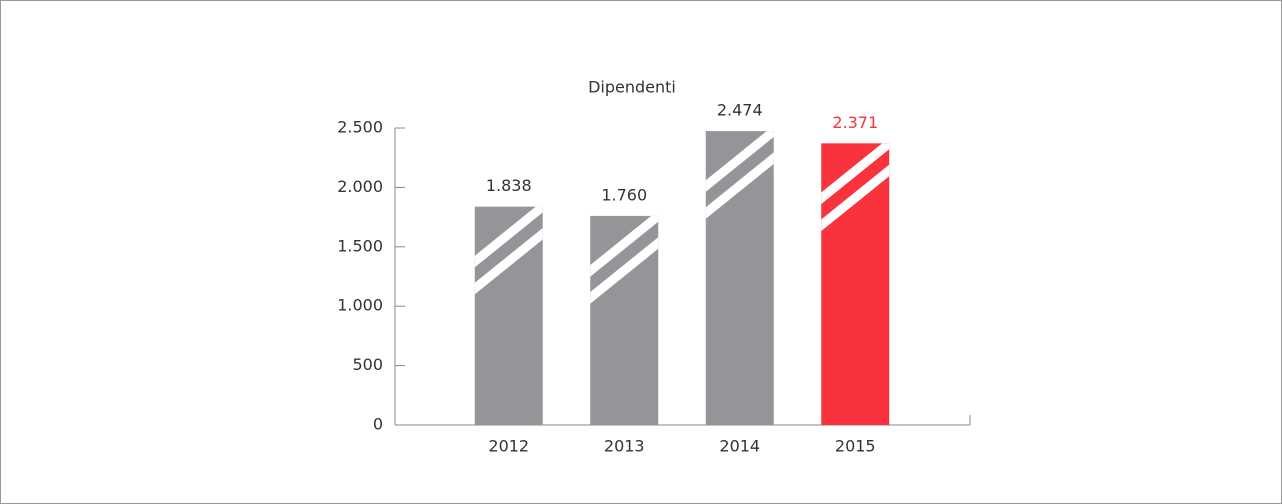 The height and width of the screenshot is (504, 1282). I want to click on value-label: 2.474, so click(740, 110).